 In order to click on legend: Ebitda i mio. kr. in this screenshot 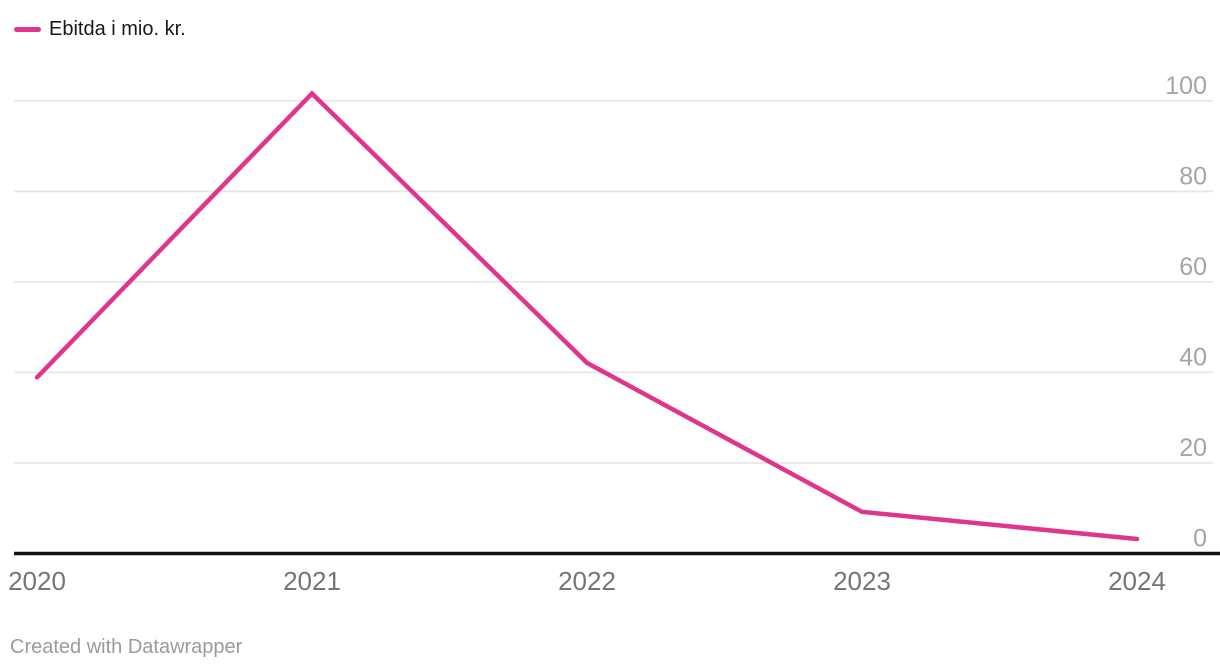, I will do `click(100, 29)`.